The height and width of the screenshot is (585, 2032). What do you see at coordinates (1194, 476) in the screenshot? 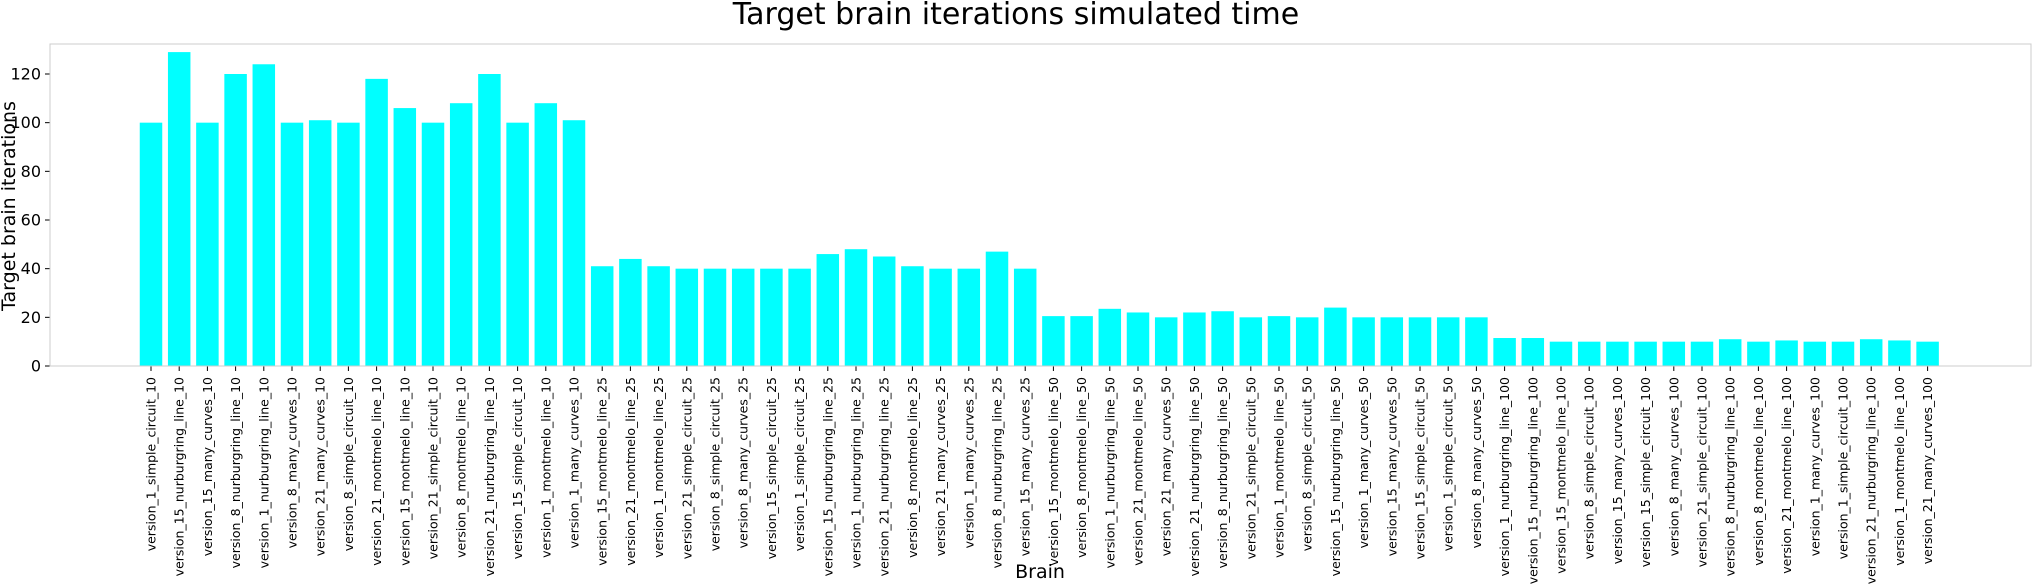
I see `x-tick-label: version_21_nurburgring_line_50` at bounding box center [1194, 476].